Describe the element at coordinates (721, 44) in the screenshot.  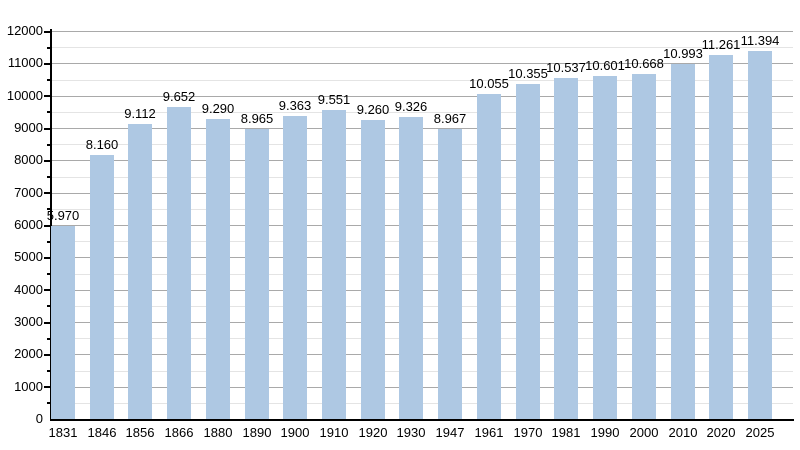
I see `bar-value-label: 11.261` at that location.